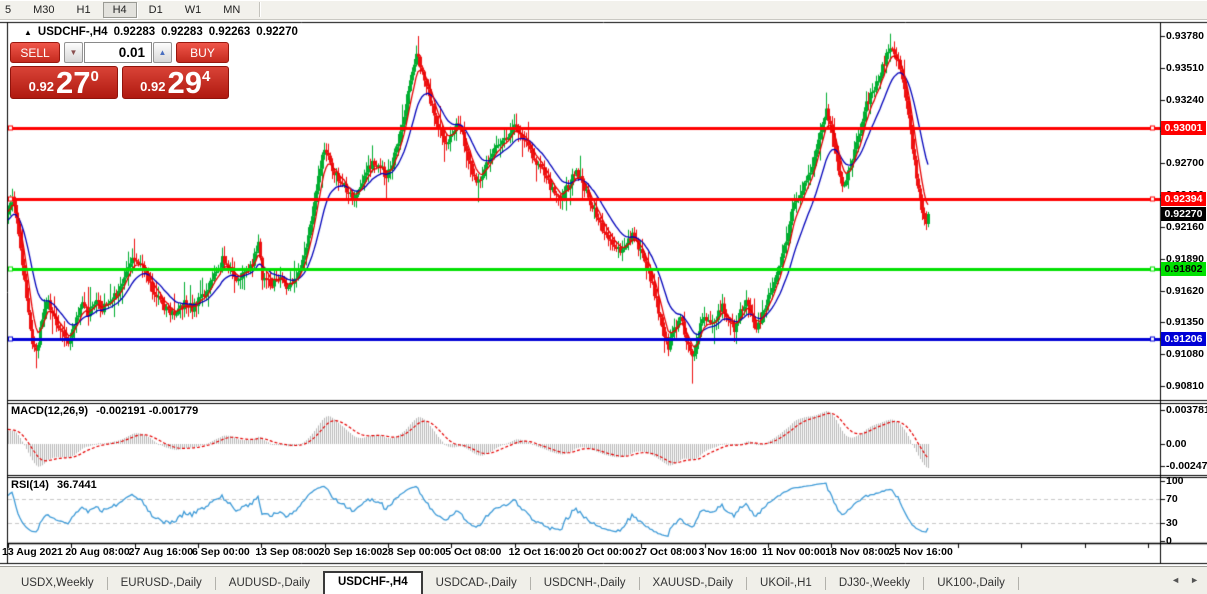 This screenshot has height=594, width=1207. I want to click on date-axis-label: 5 Oct 08:00, so click(473, 552).